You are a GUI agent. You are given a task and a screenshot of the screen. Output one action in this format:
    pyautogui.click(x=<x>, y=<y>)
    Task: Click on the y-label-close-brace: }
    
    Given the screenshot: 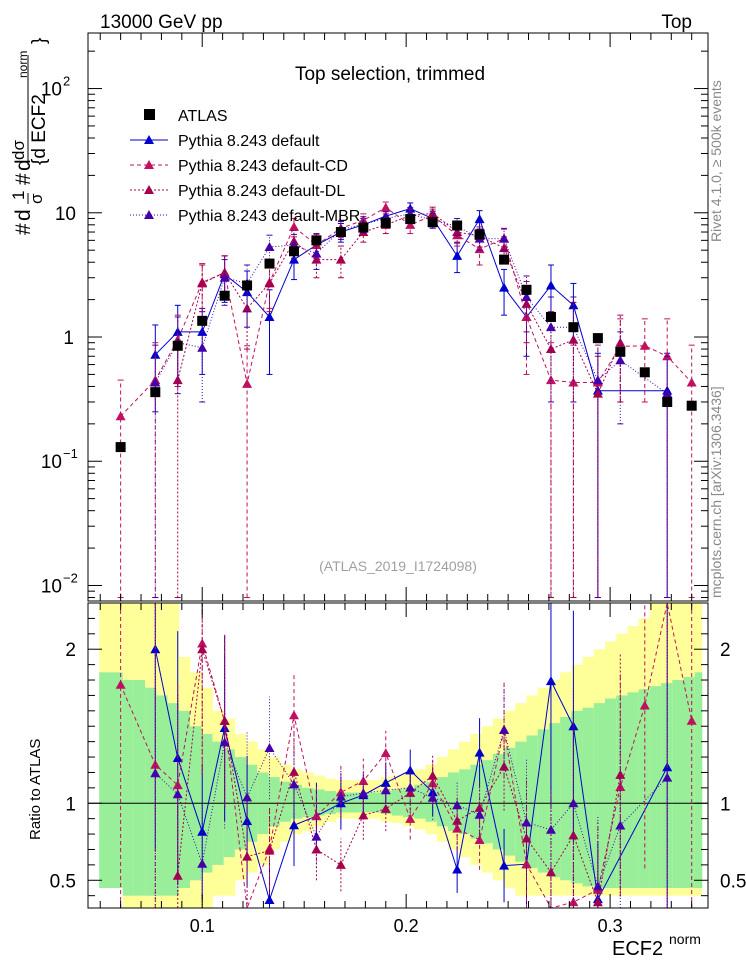 What is the action you would take?
    pyautogui.click(x=39, y=41)
    